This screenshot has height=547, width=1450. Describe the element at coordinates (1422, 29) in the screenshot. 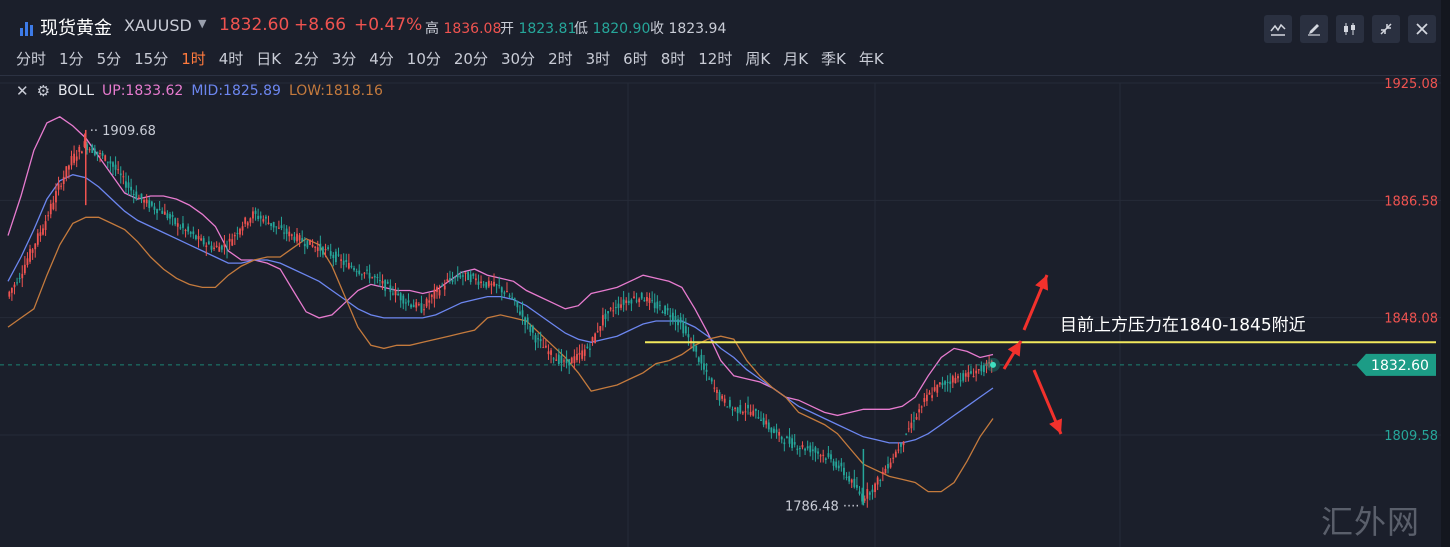

I see `close-icon` at that location.